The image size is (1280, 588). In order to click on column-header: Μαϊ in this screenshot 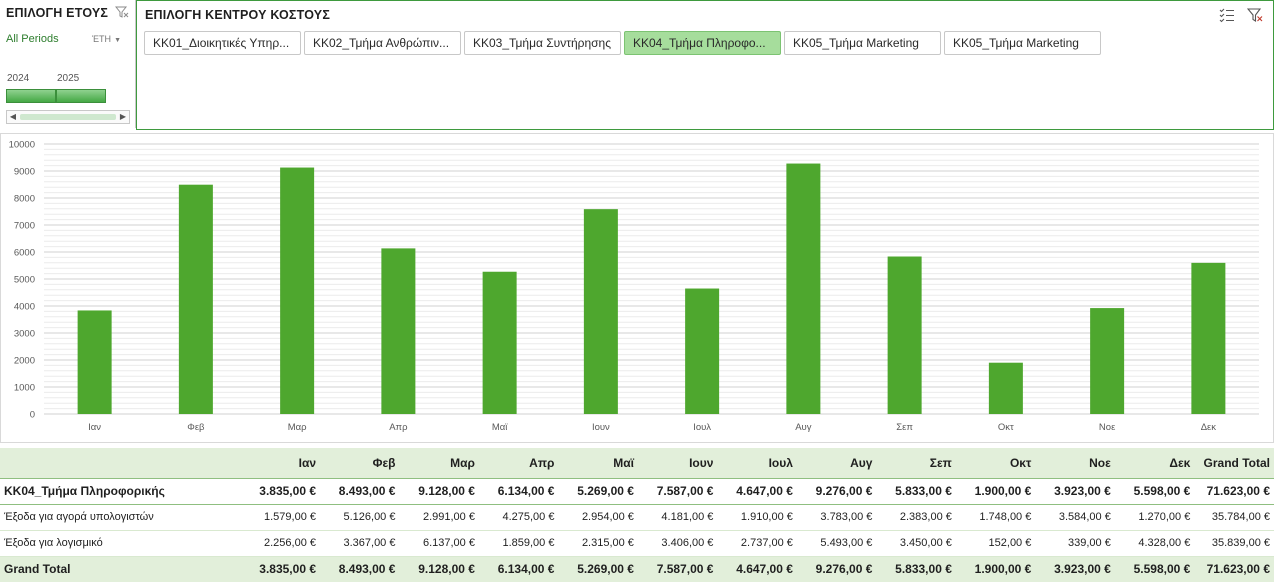, I will do `click(598, 463)`.